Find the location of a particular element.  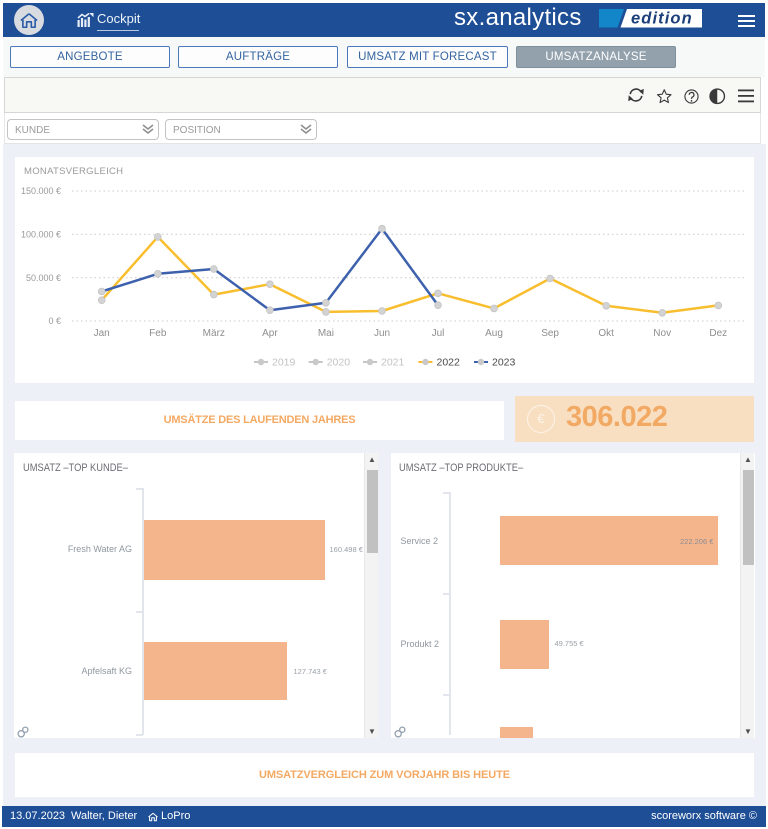

svg-text: Nov is located at coordinates (662, 333).